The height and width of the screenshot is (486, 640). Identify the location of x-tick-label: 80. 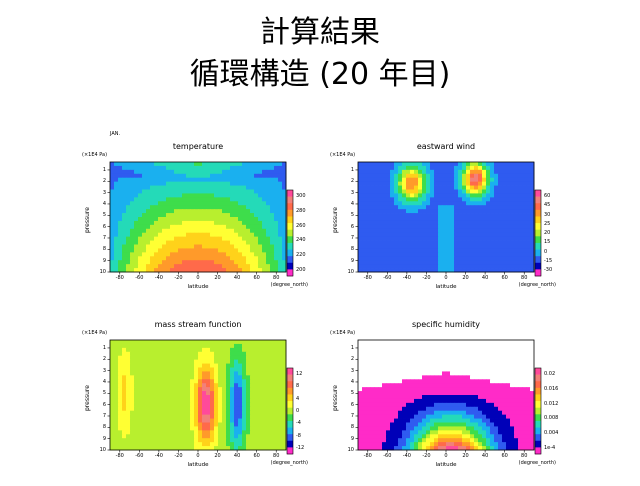
(524, 278).